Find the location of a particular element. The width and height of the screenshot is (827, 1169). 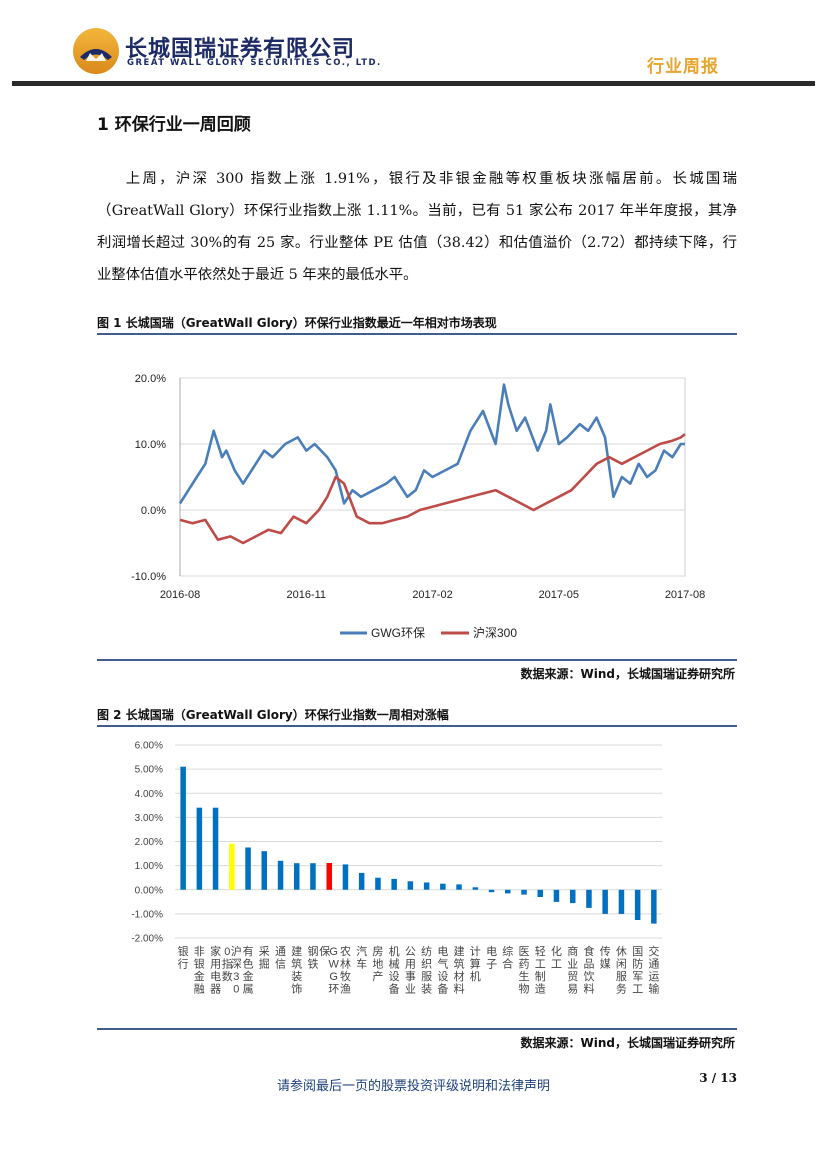

y-tick-label: 4.00% is located at coordinates (149, 794).